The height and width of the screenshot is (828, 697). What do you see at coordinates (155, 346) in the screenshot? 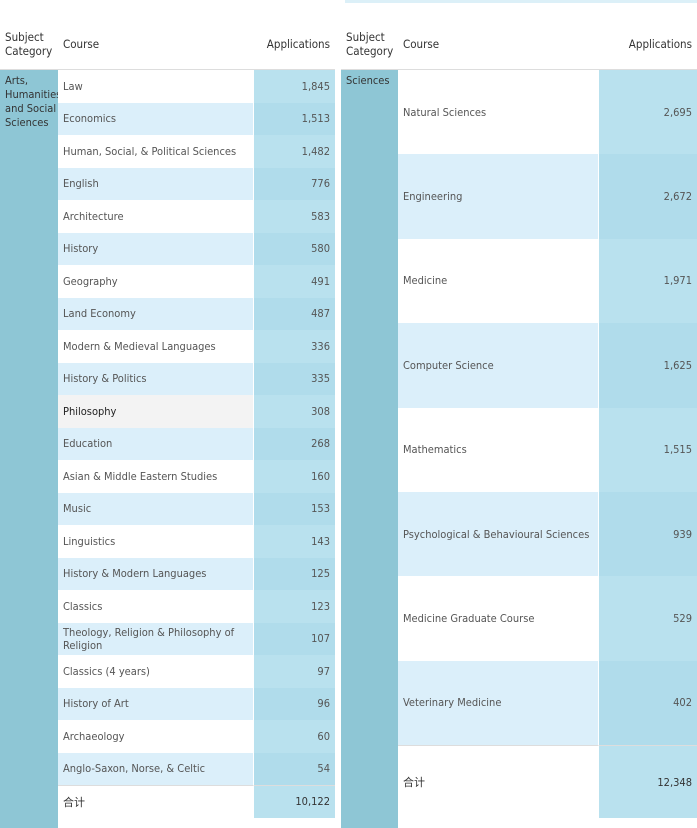
I see `course-name: Modern & Medieval Languages` at bounding box center [155, 346].